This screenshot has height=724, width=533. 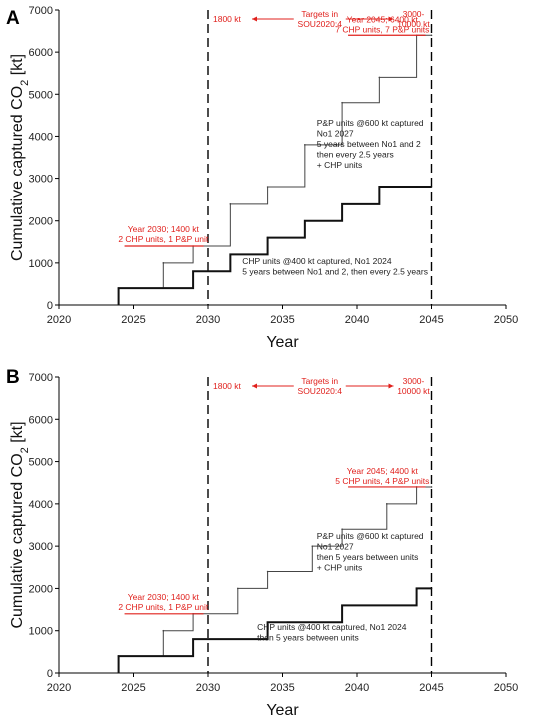 I want to click on panel-label: A, so click(x=13, y=18).